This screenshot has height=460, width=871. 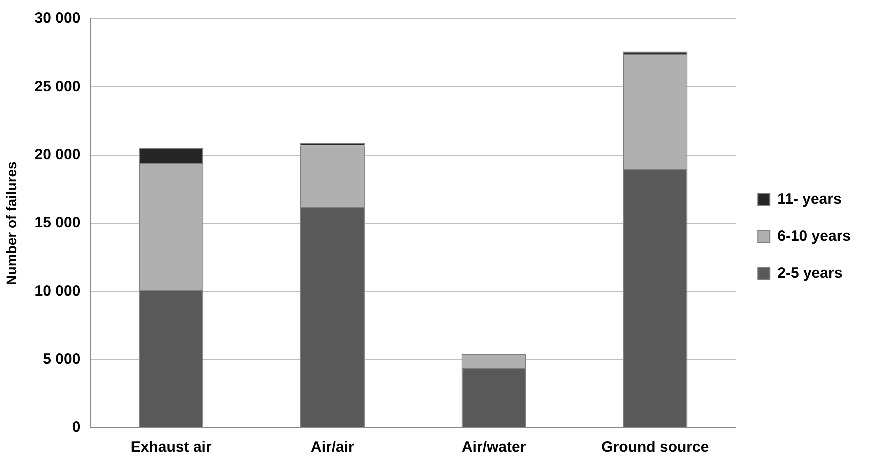 I want to click on y-tick-label: 20 000, so click(x=57, y=155).